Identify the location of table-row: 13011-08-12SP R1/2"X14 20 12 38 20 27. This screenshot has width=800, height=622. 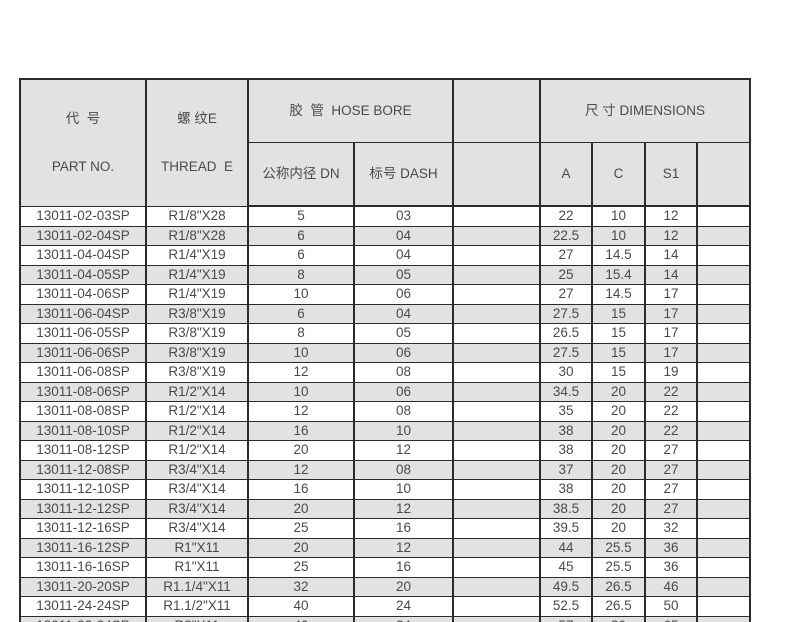
(385, 450).